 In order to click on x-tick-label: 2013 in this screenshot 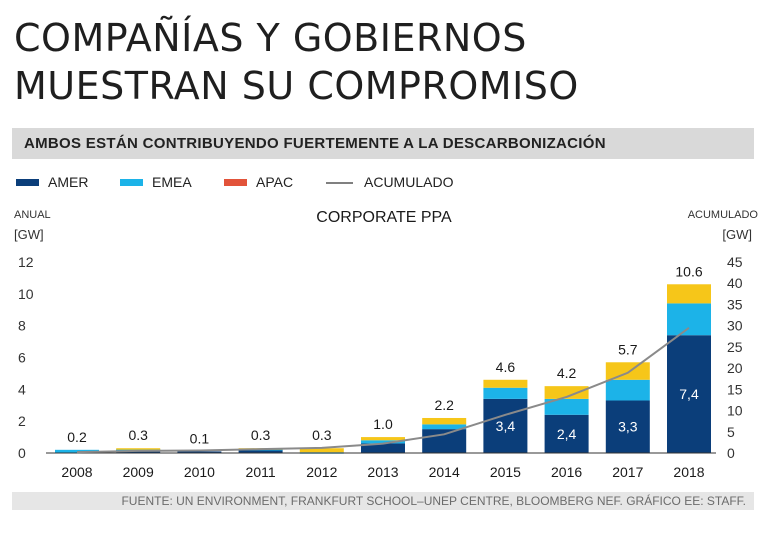, I will do `click(382, 472)`.